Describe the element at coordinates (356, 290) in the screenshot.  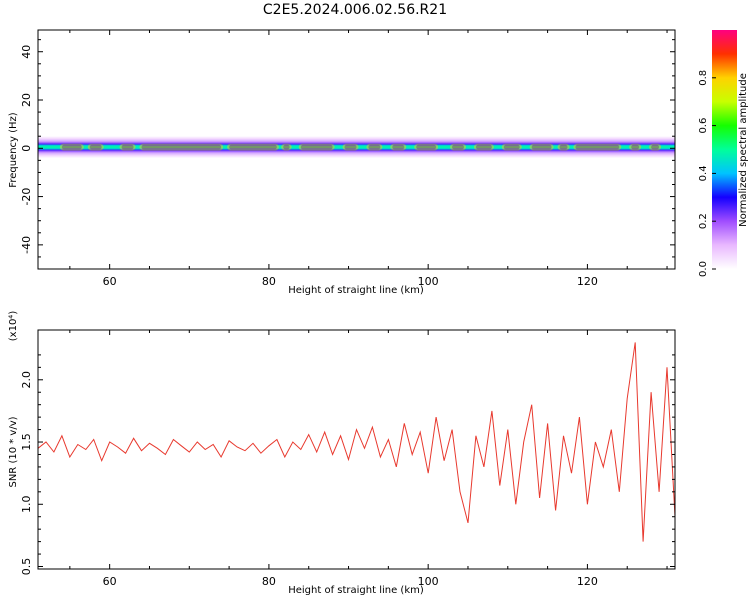
I see `x-axis-label-top: Height of straight line (km)` at that location.